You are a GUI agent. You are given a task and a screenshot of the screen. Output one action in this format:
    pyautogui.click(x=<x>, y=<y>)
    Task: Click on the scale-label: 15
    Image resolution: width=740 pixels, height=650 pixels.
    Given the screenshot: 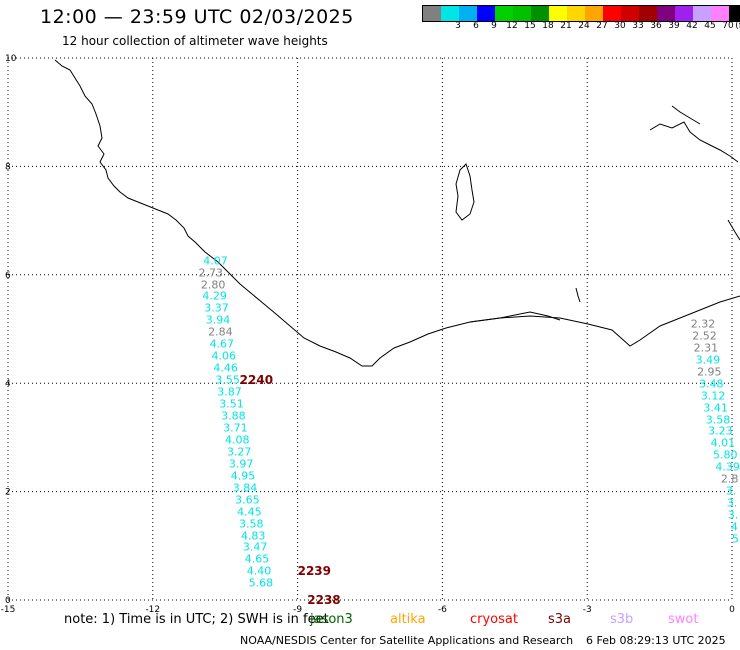 What is the action you would take?
    pyautogui.click(x=530, y=26)
    